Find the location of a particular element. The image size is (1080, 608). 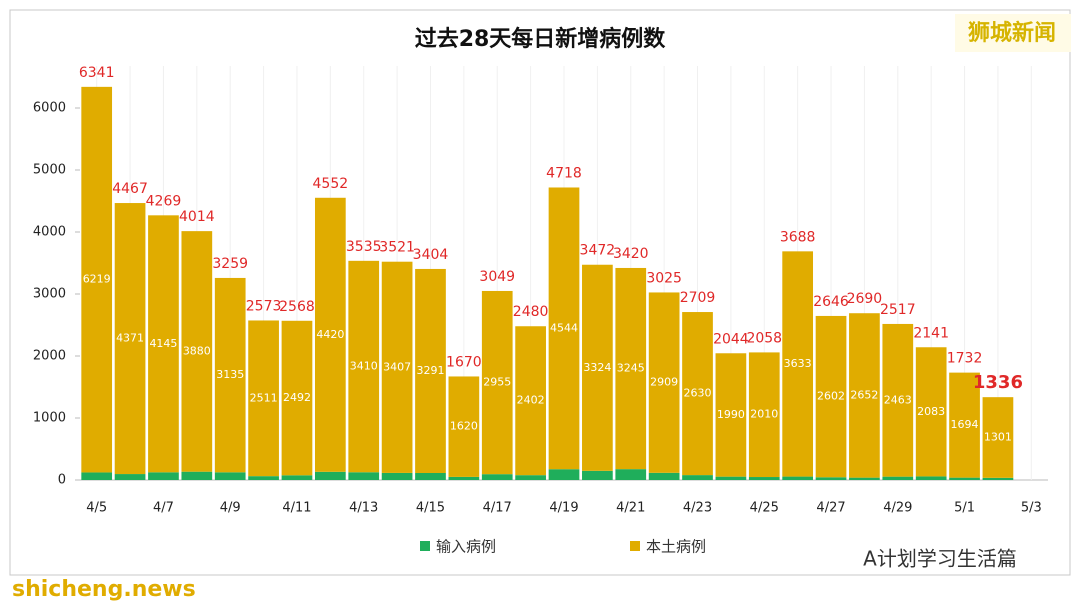

segment-label: 1694 is located at coordinates (965, 424).